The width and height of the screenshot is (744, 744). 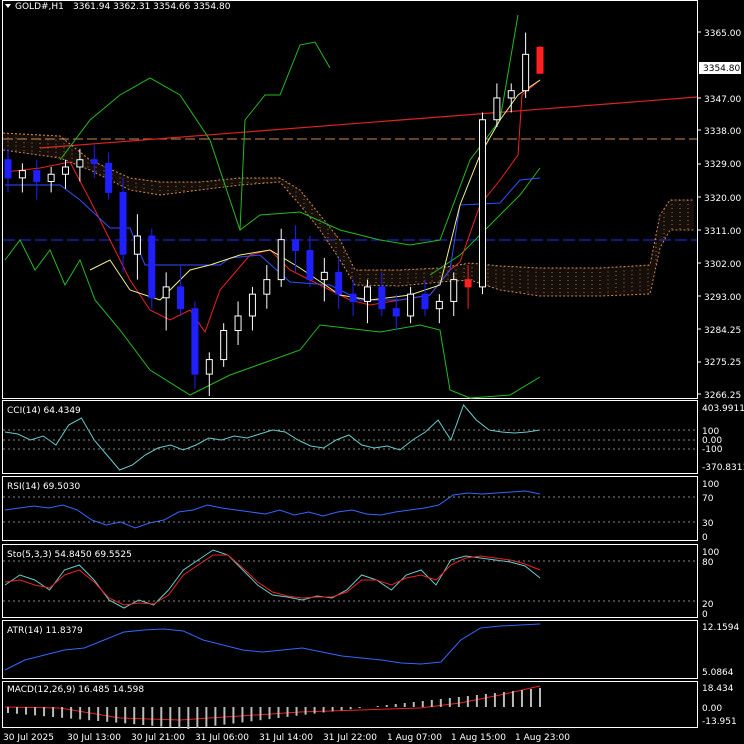 What do you see at coordinates (285, 136) in the screenshot?
I see `chikou-span-line` at bounding box center [285, 136].